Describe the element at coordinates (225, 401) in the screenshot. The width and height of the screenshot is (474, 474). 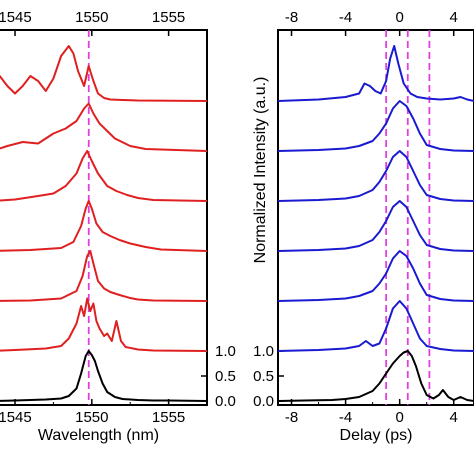
I see `left-y-tick-label: 0.0` at that location.